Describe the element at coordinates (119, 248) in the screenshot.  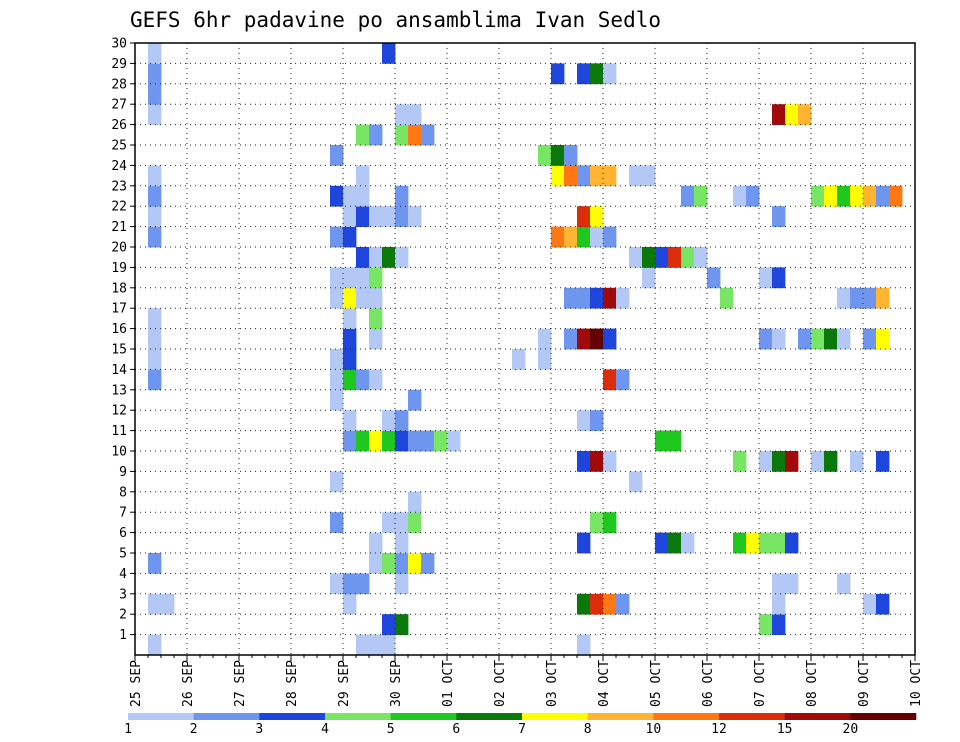
I see `y-tick-label: 20` at that location.